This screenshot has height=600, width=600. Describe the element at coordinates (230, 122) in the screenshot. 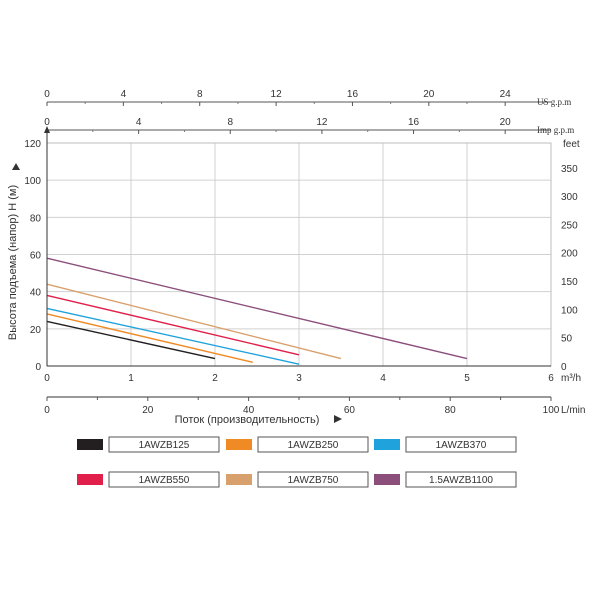

I see `imp-gpm-axis-tick-label: 8` at that location.